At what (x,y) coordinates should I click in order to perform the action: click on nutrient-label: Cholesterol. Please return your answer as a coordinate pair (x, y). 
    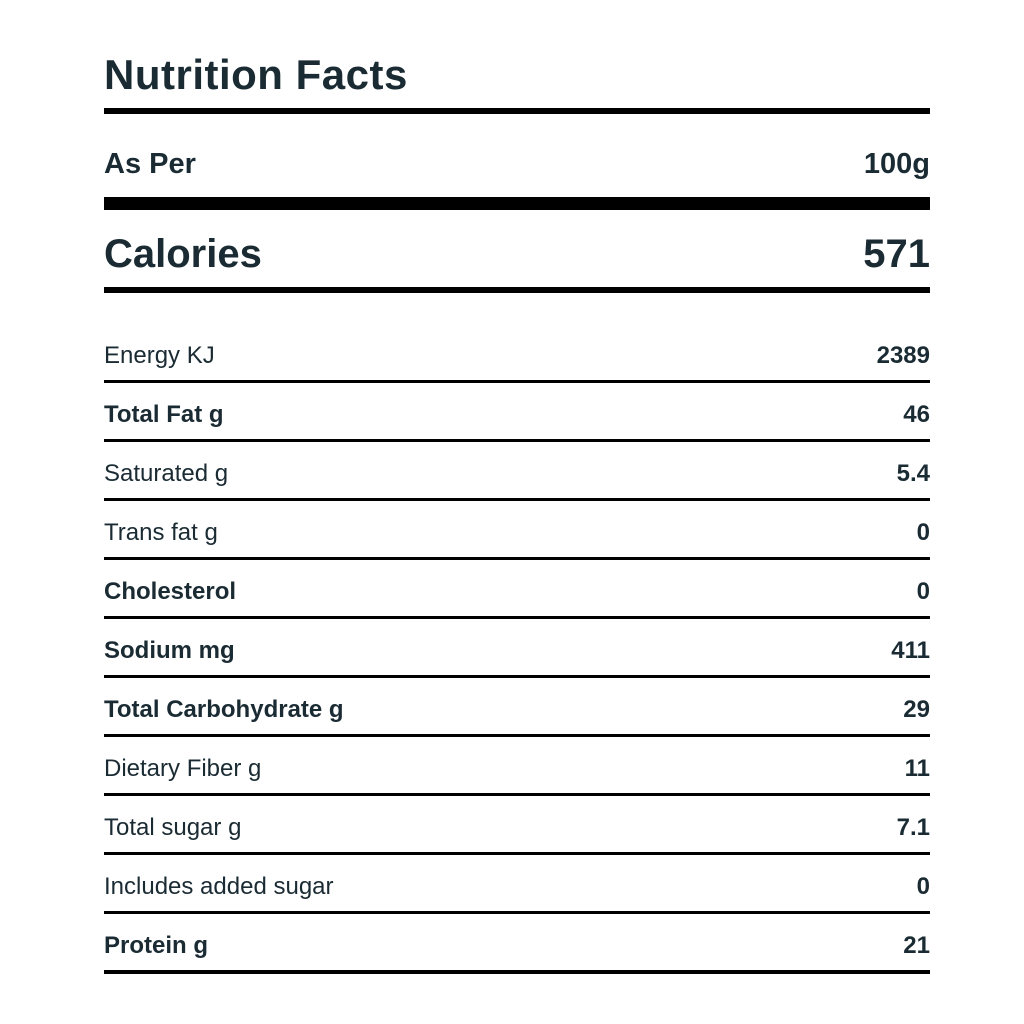
    Looking at the image, I should click on (170, 592).